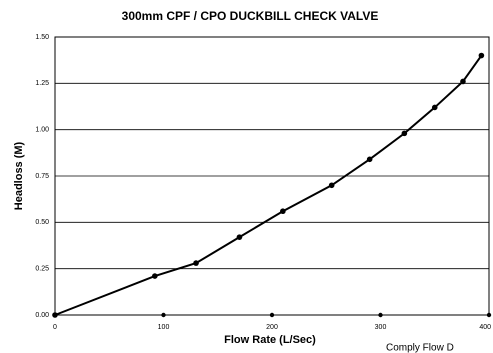 The width and height of the screenshot is (493, 353). What do you see at coordinates (19, 175) in the screenshot?
I see `y-axis-label: Headloss (M)` at bounding box center [19, 175].